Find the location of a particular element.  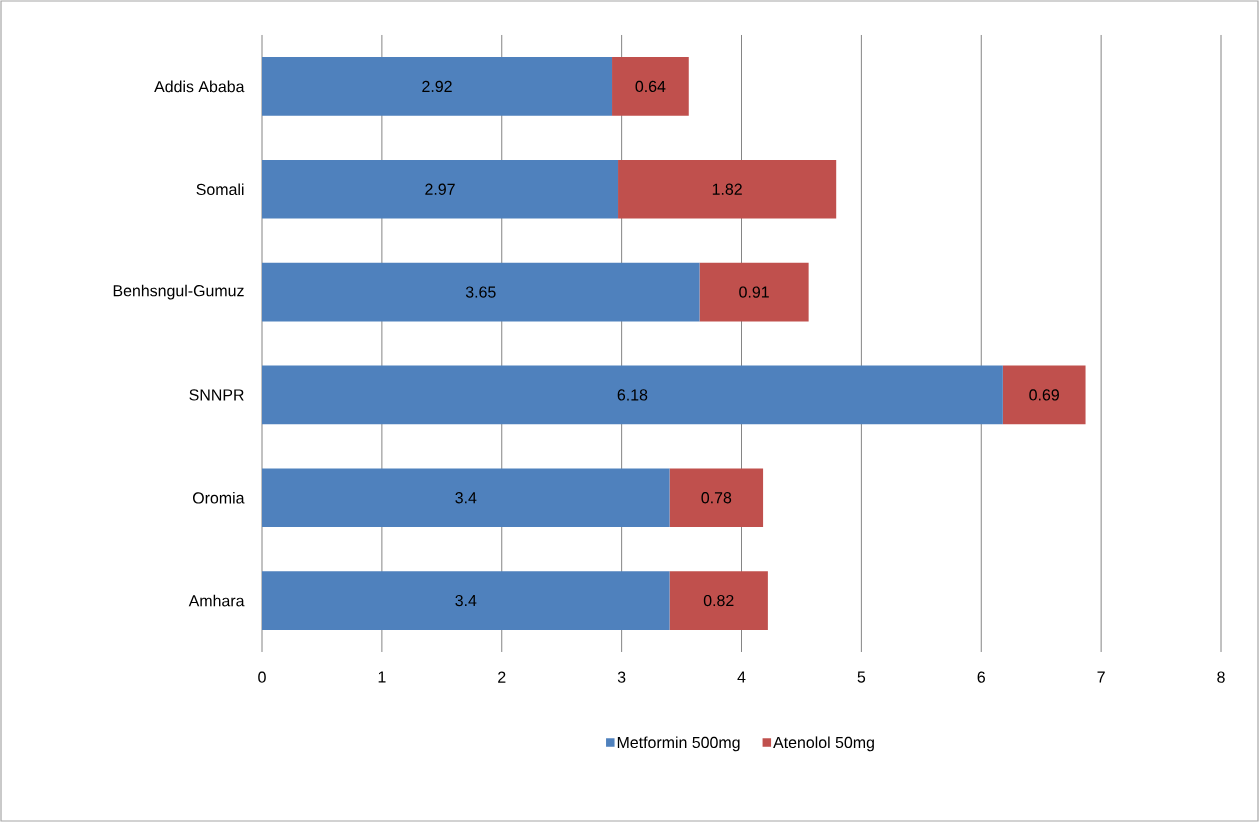

x-tick-label: 8 is located at coordinates (1221, 677).